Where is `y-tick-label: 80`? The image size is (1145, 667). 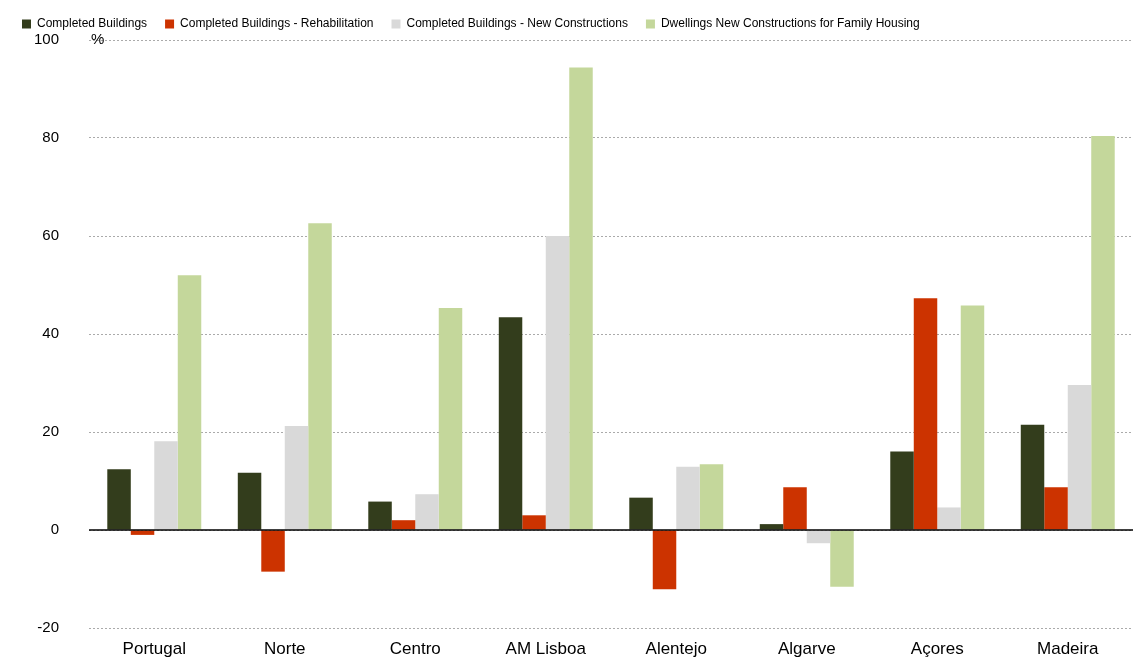
y-tick-label: 80 is located at coordinates (51, 137).